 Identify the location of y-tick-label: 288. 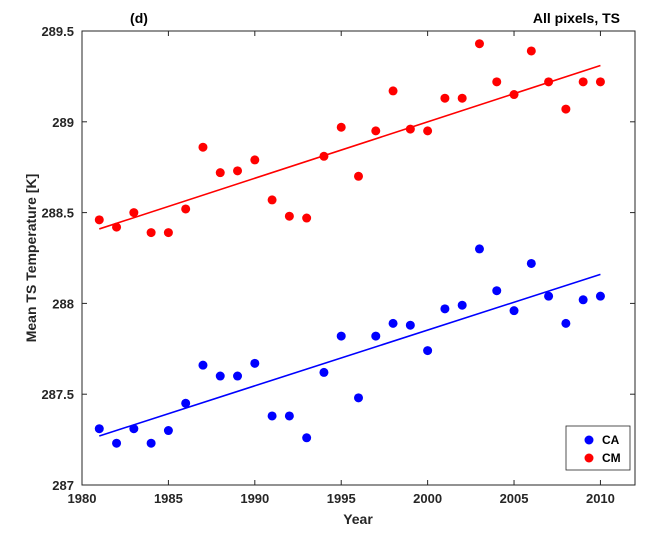
(63, 303).